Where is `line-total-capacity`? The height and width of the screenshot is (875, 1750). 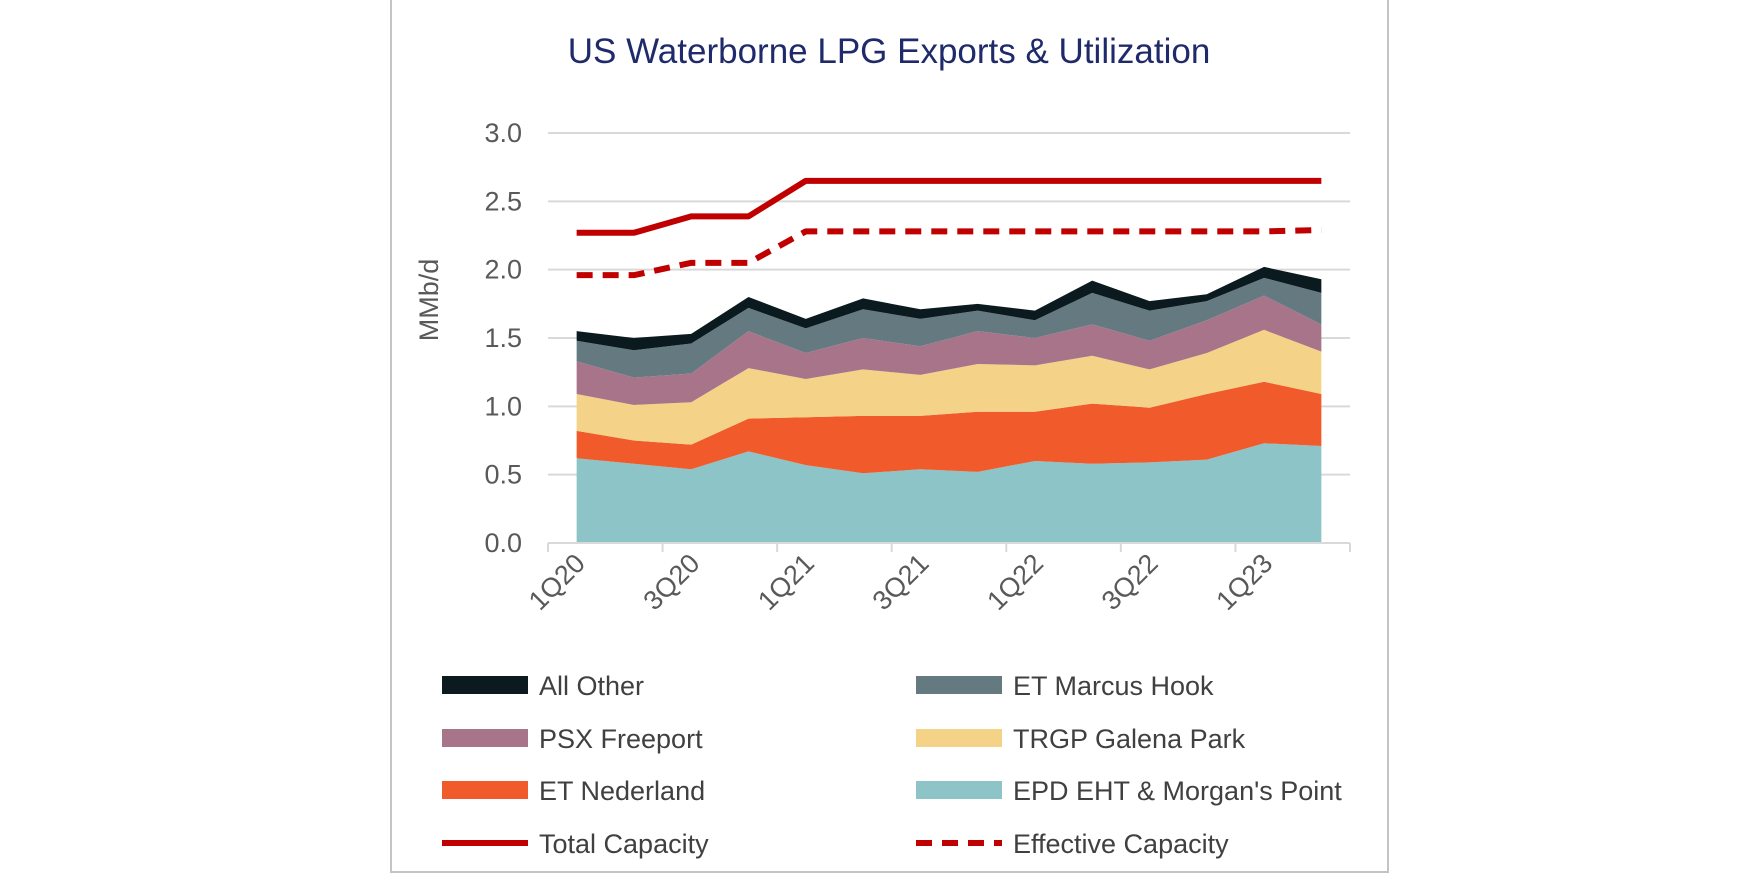 line-total-capacity is located at coordinates (949, 206).